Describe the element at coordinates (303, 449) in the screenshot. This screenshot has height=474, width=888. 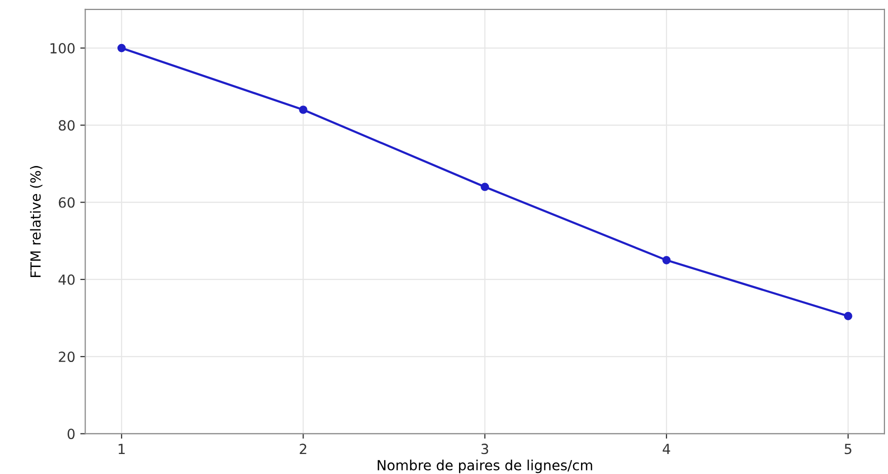
I see `x-tick-label: 2` at that location.